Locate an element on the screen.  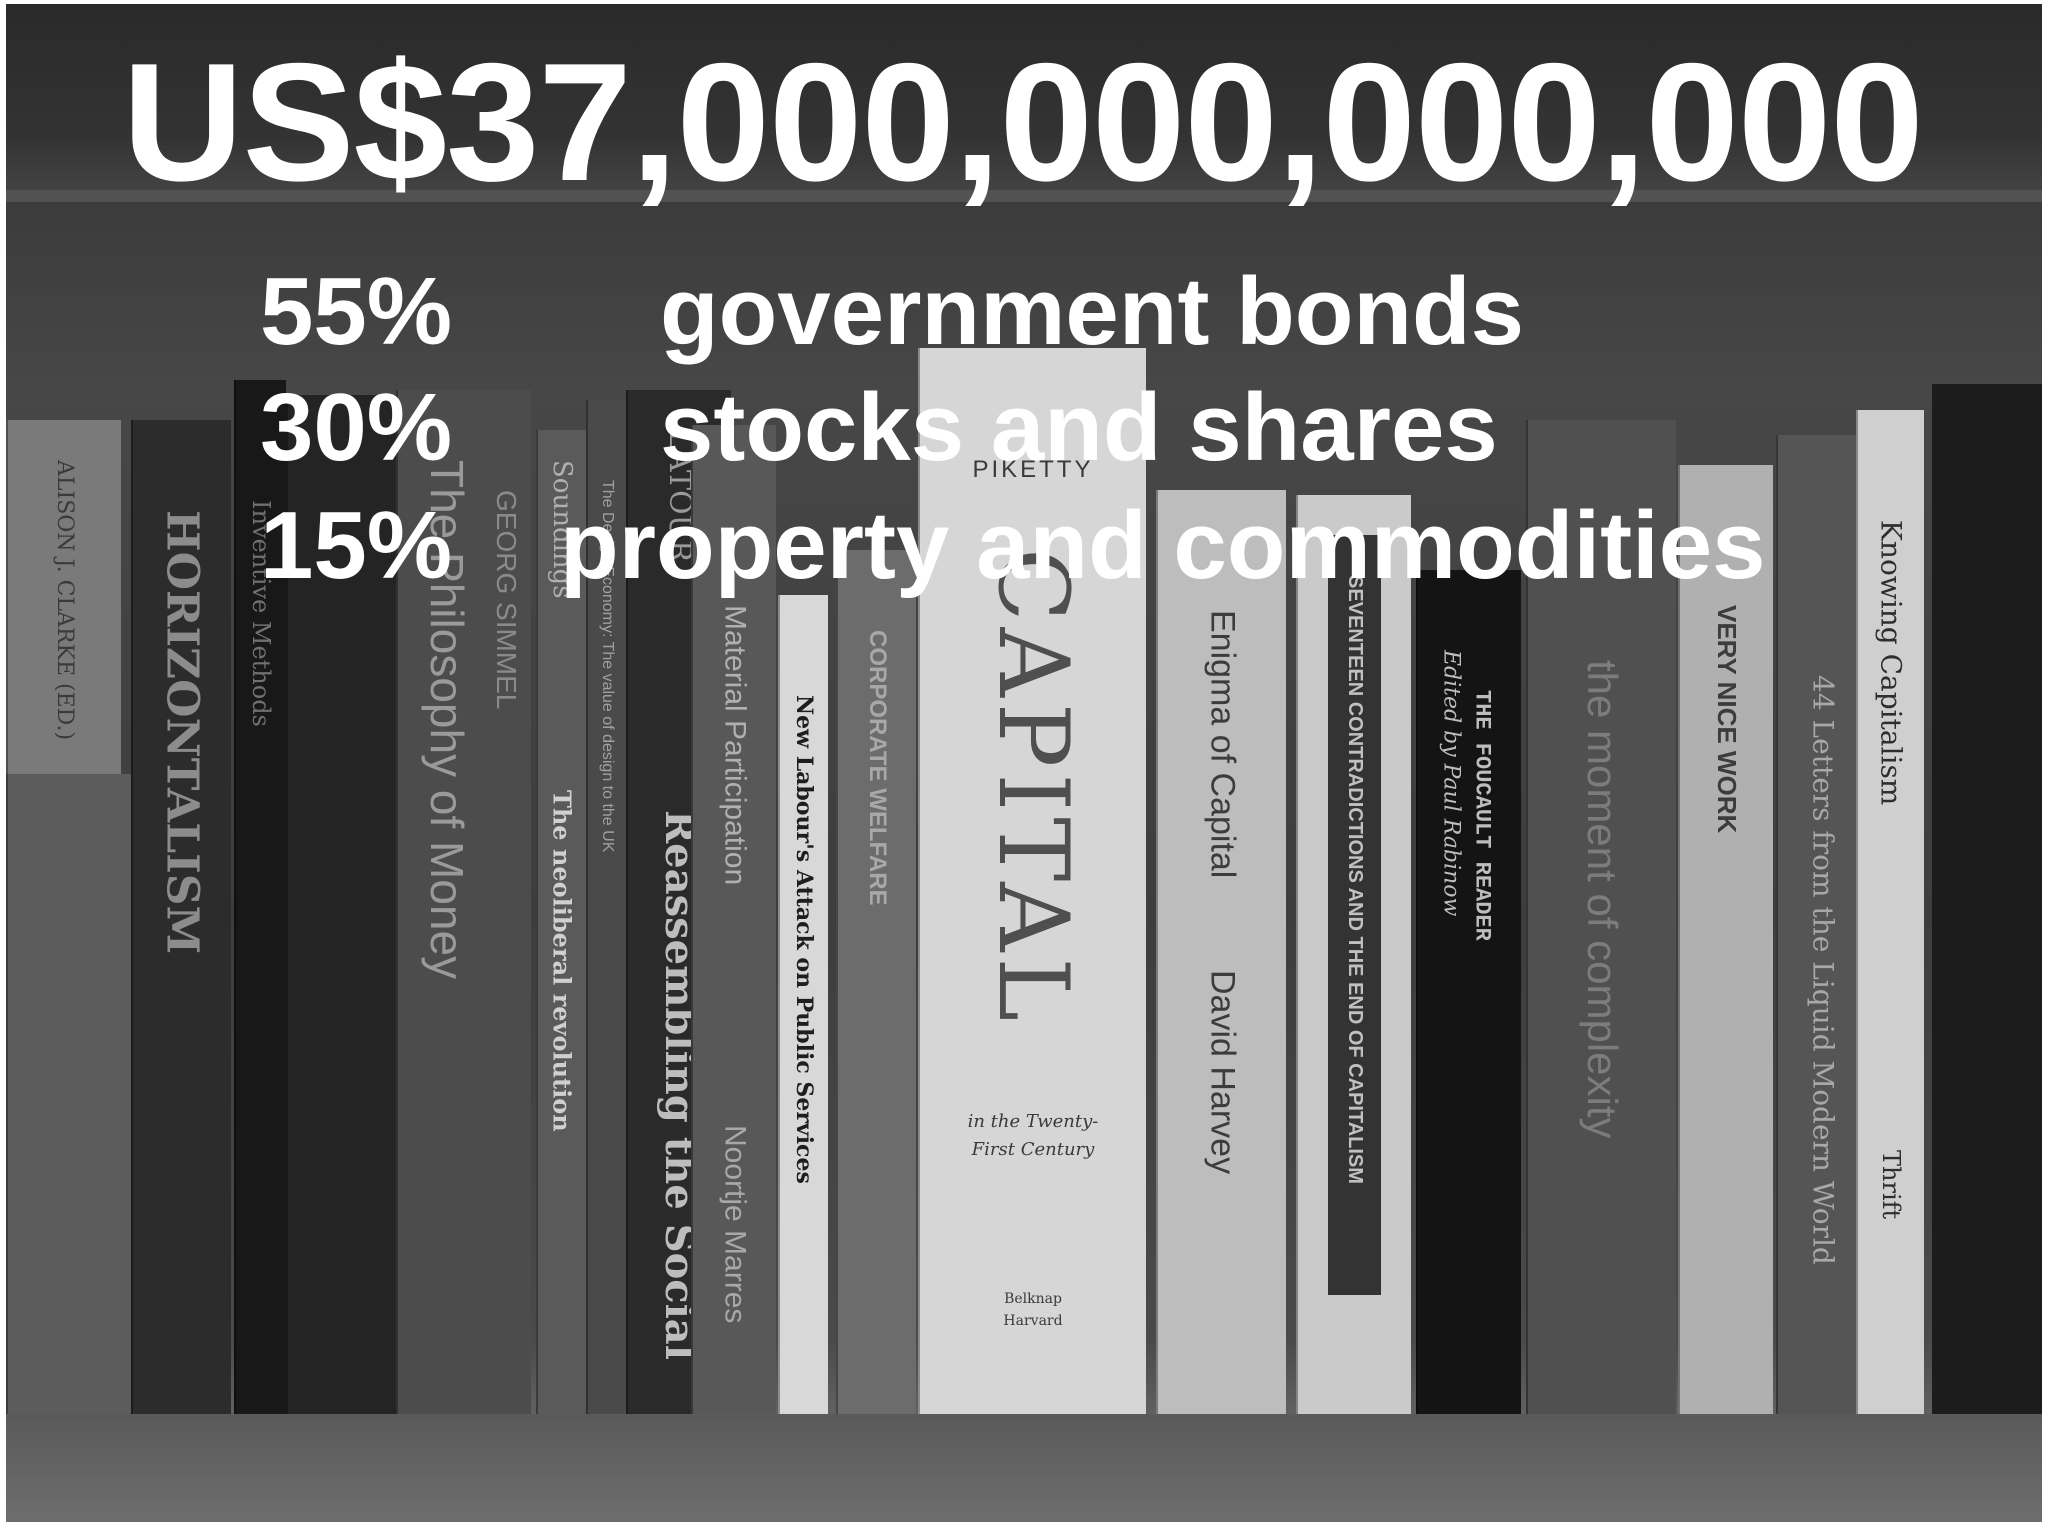
book-spine: HORIZONTALISM is located at coordinates (181, 925).